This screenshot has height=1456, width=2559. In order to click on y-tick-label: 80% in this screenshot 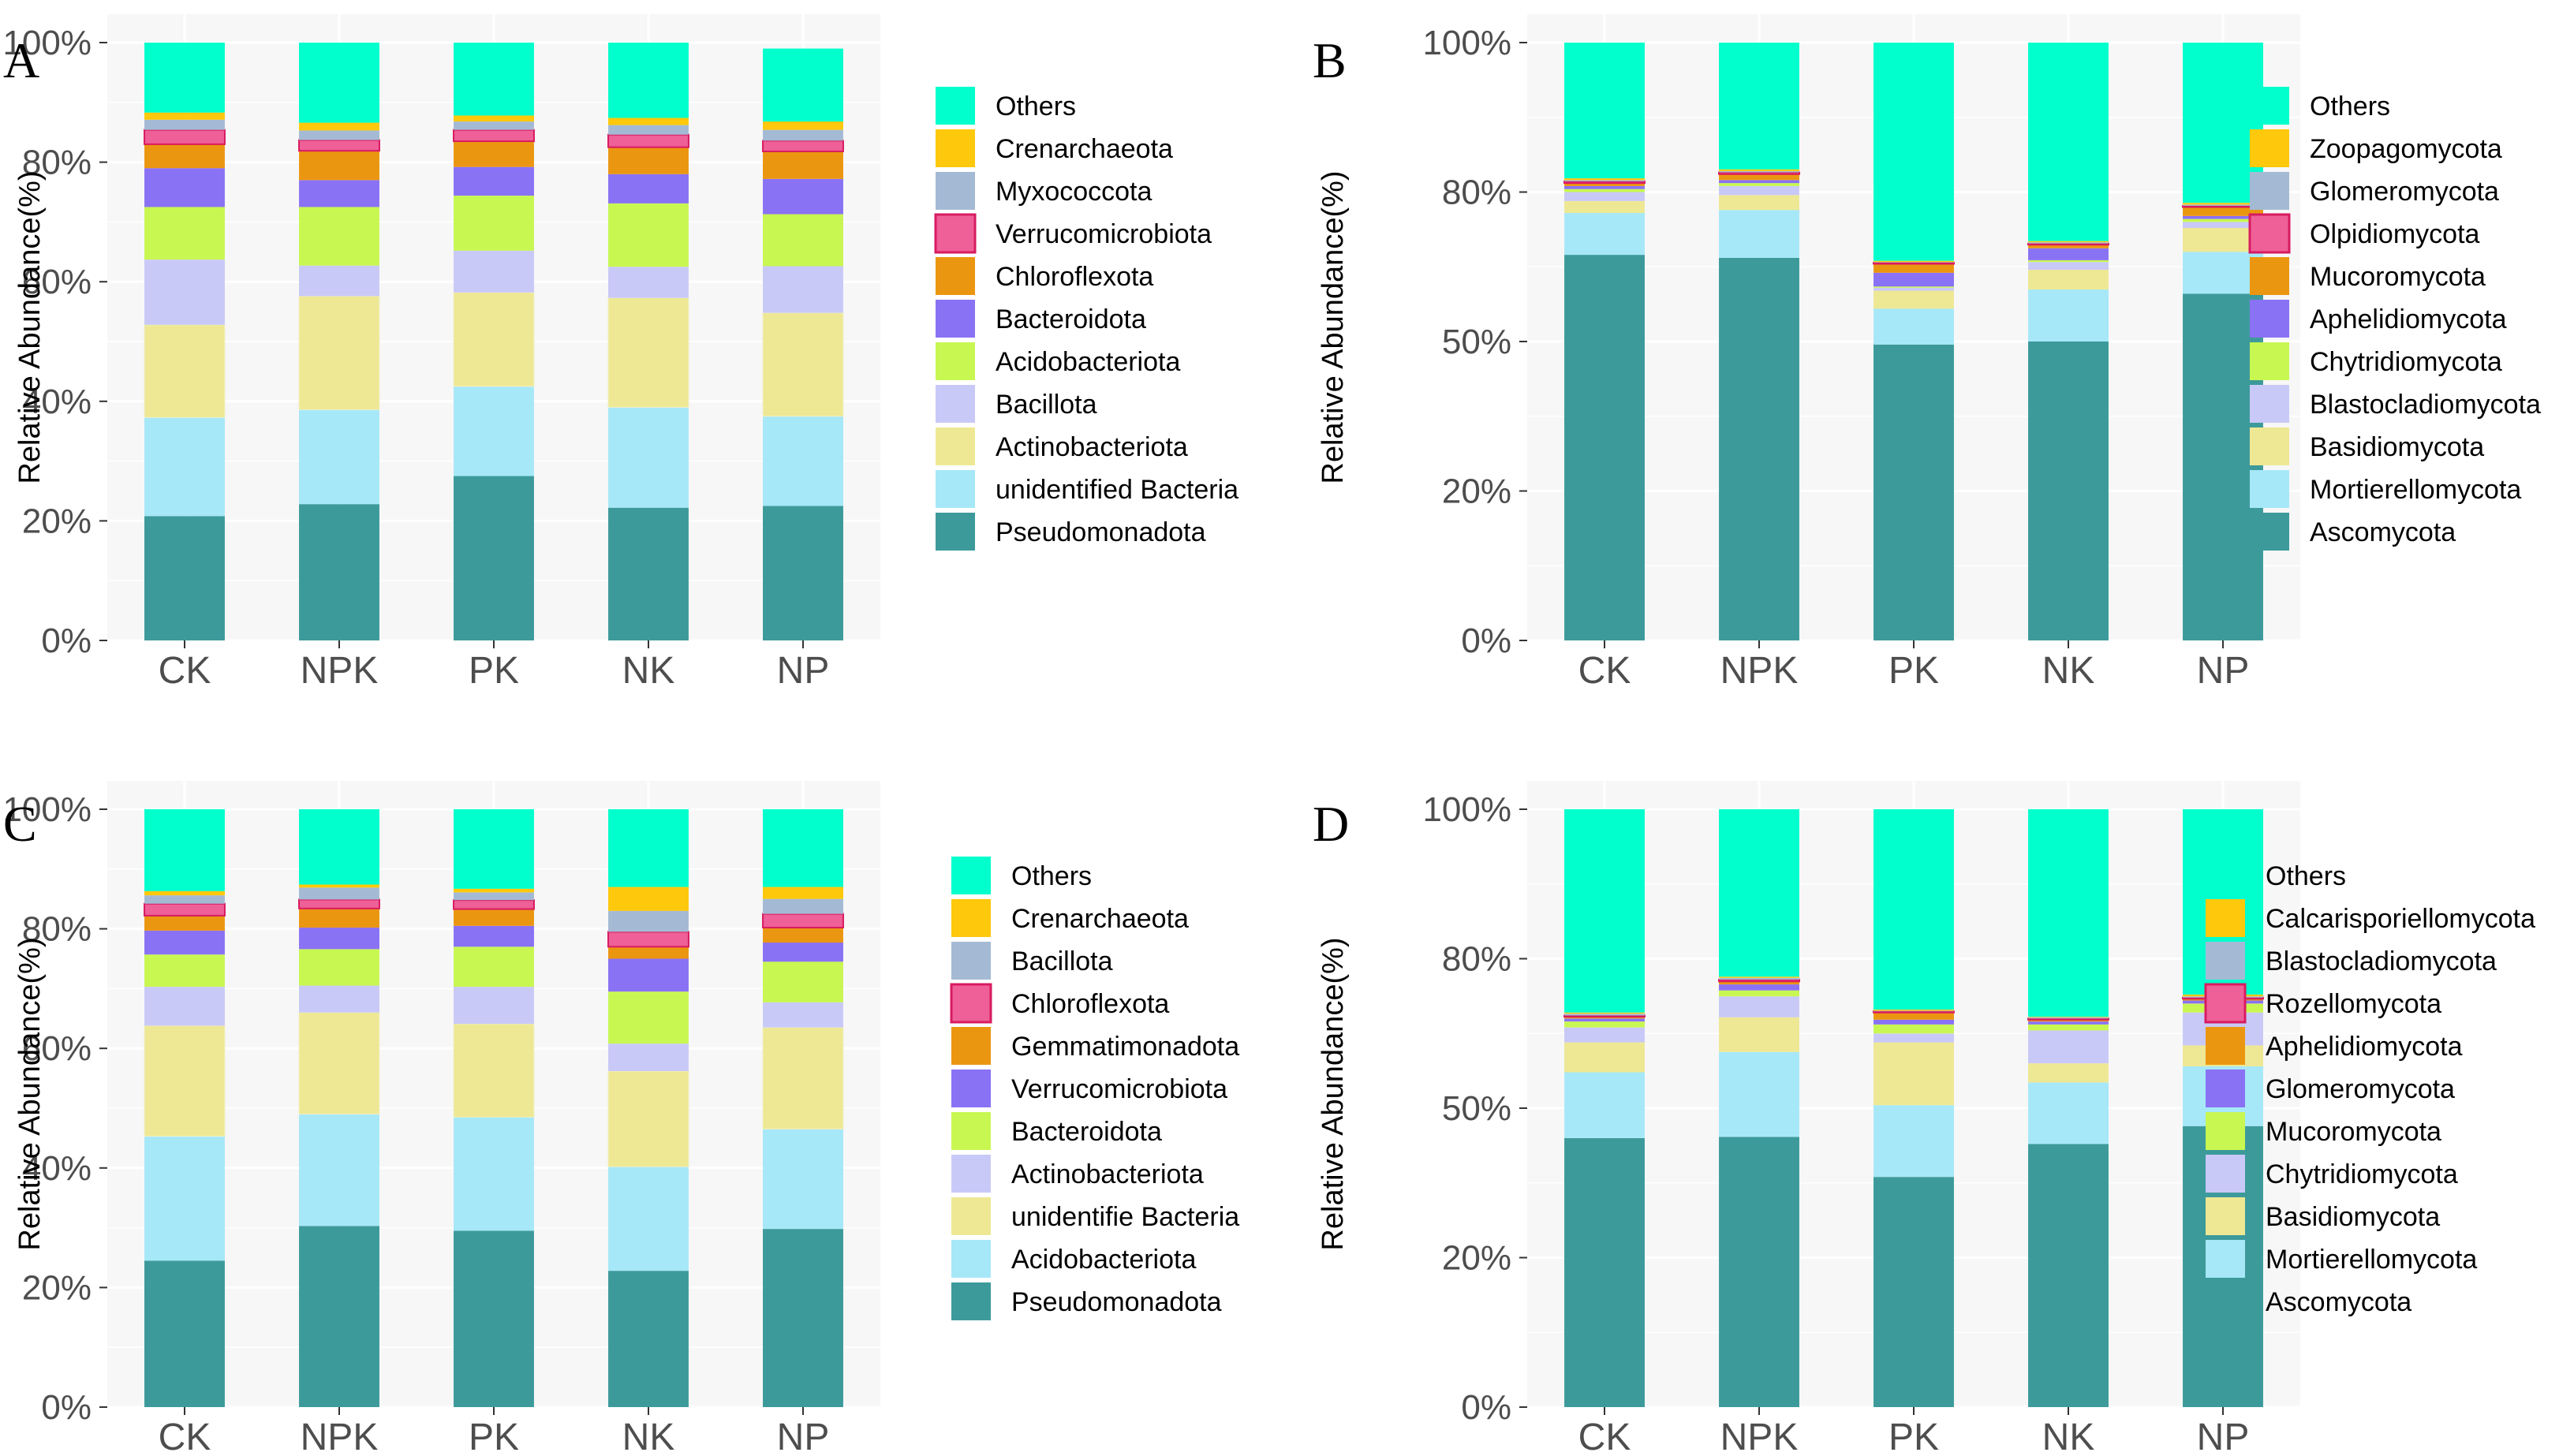, I will do `click(57, 163)`.